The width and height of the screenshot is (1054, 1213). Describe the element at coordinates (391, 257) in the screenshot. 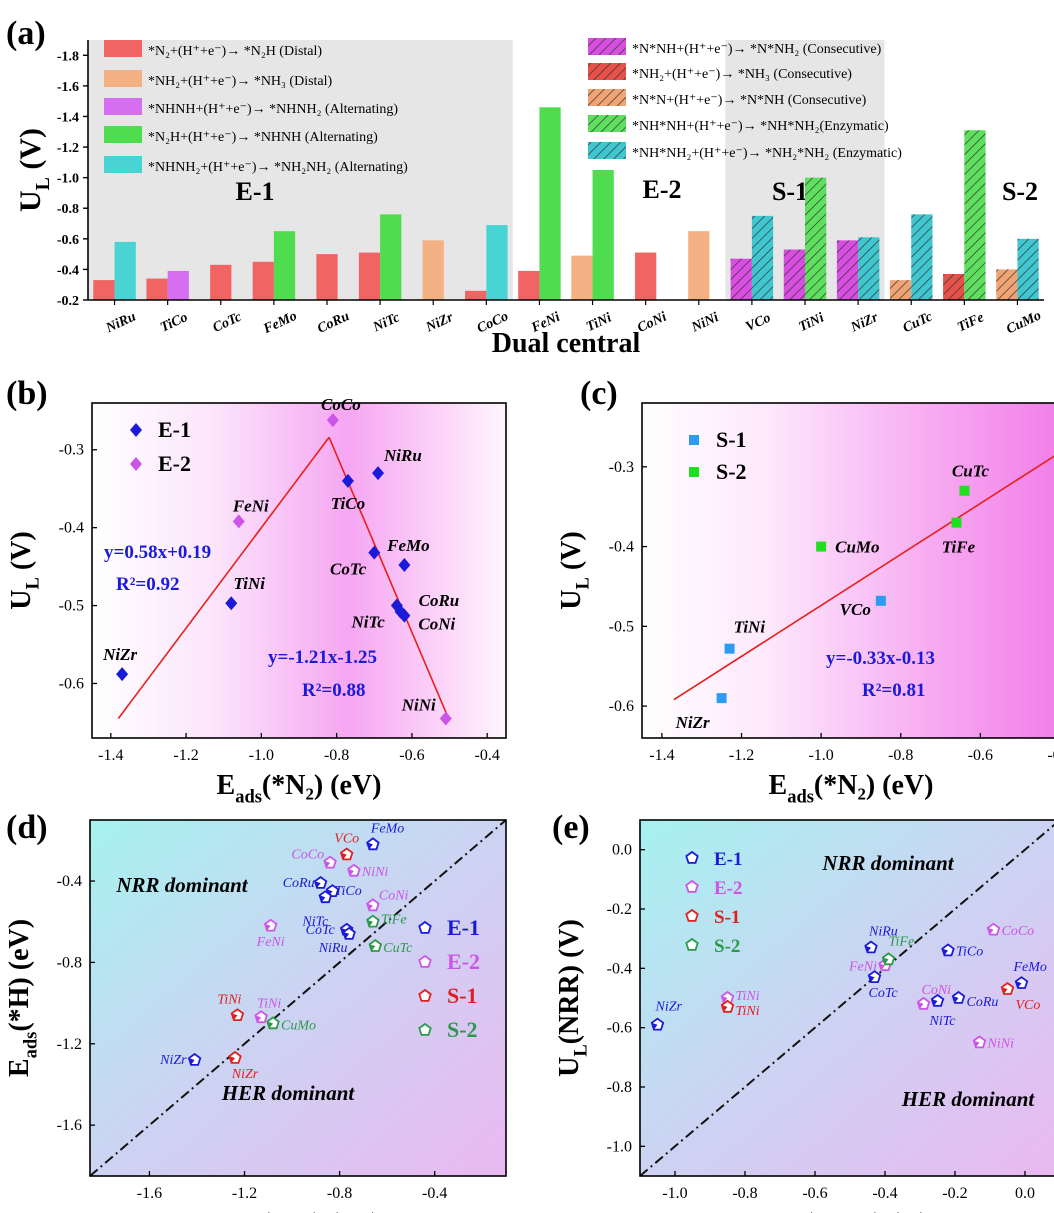

I see `bar-n-h-h-e-nhnh-alternating-nitc` at that location.